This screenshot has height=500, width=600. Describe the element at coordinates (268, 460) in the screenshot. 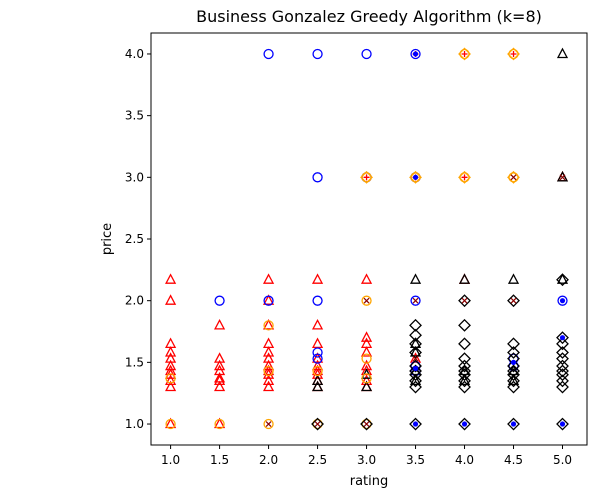

I see `x-tick-label: 2.0` at that location.